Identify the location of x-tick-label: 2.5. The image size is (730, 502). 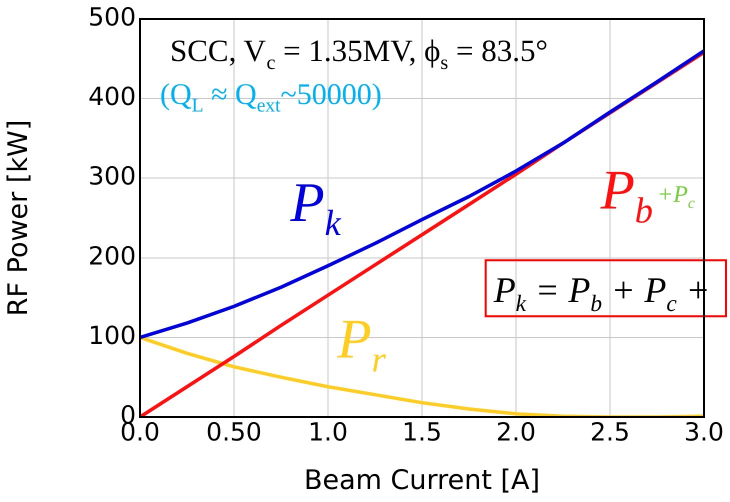
(610, 432).